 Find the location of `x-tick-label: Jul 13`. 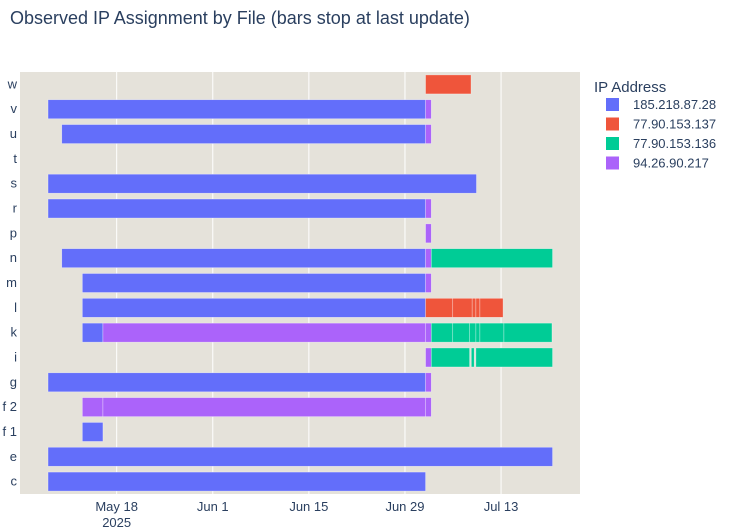

x-tick-label: Jul 13 is located at coordinates (501, 506).